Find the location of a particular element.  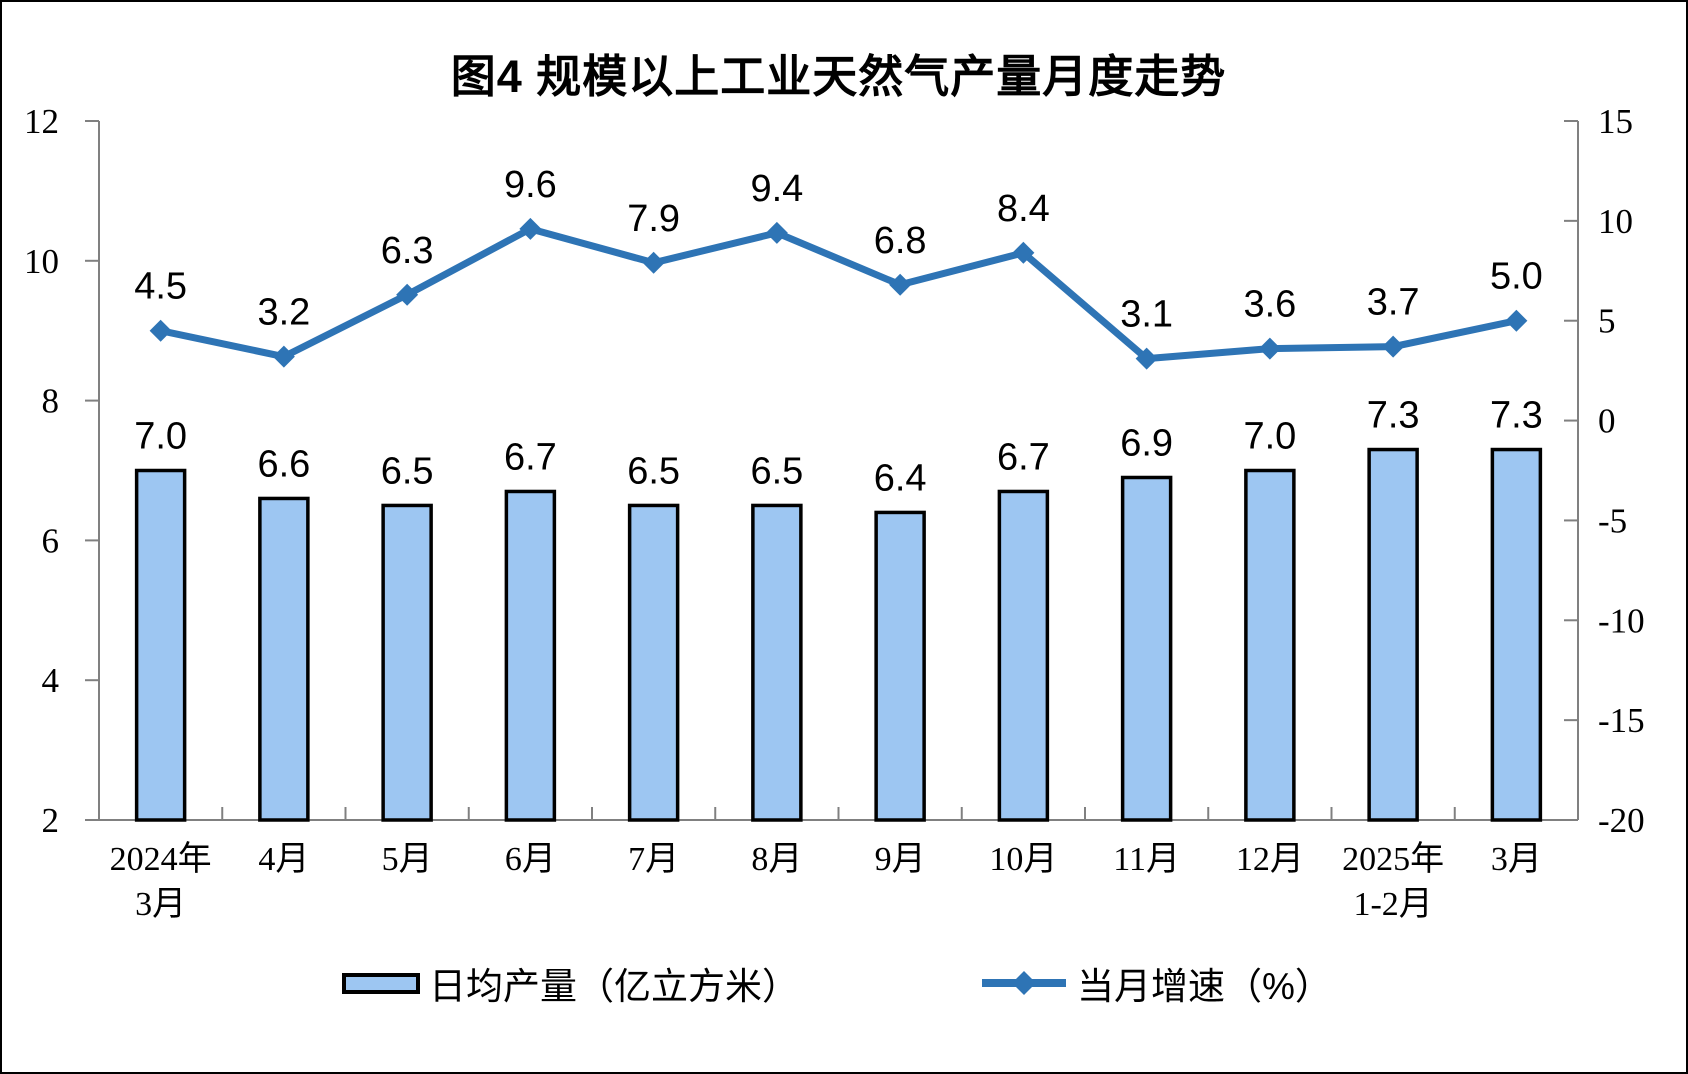

left-axis-tick-label: 12 is located at coordinates (41, 121).